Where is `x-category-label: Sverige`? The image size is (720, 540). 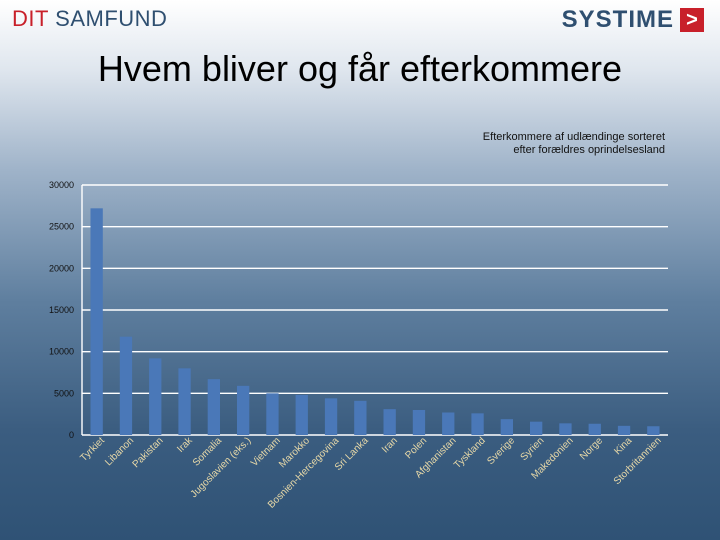
x-category-label: Sverige is located at coordinates (501, 451).